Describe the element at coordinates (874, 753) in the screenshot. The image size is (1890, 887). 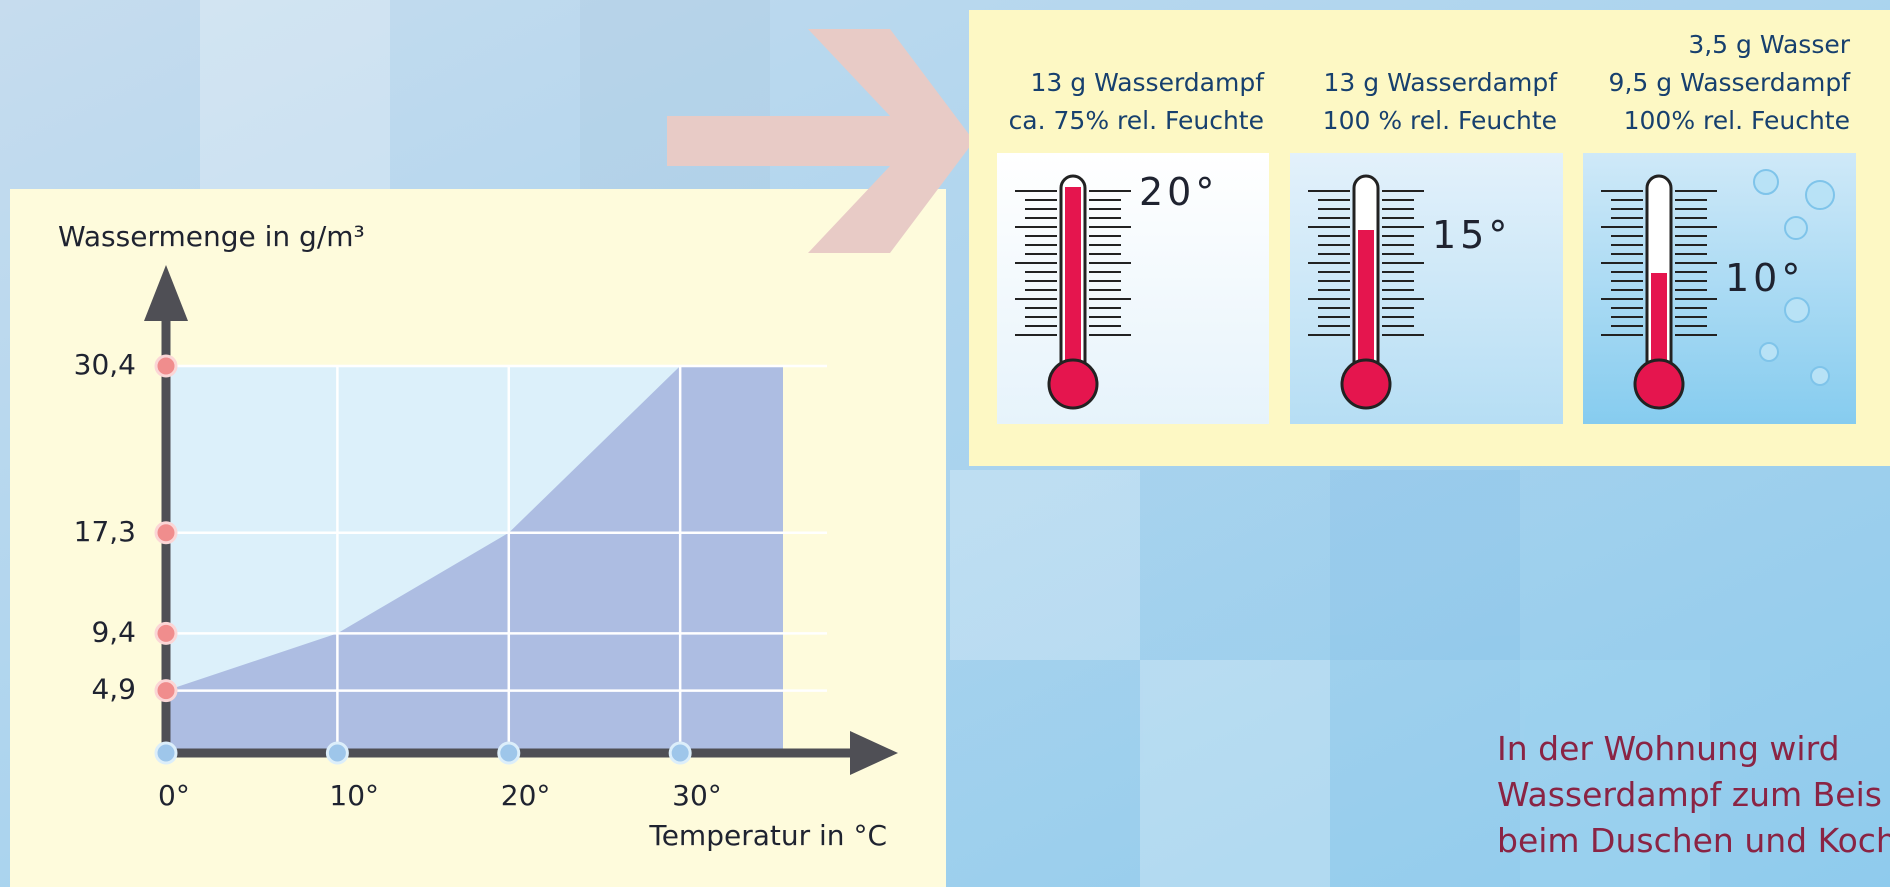
I see `x-axis-arrow` at that location.